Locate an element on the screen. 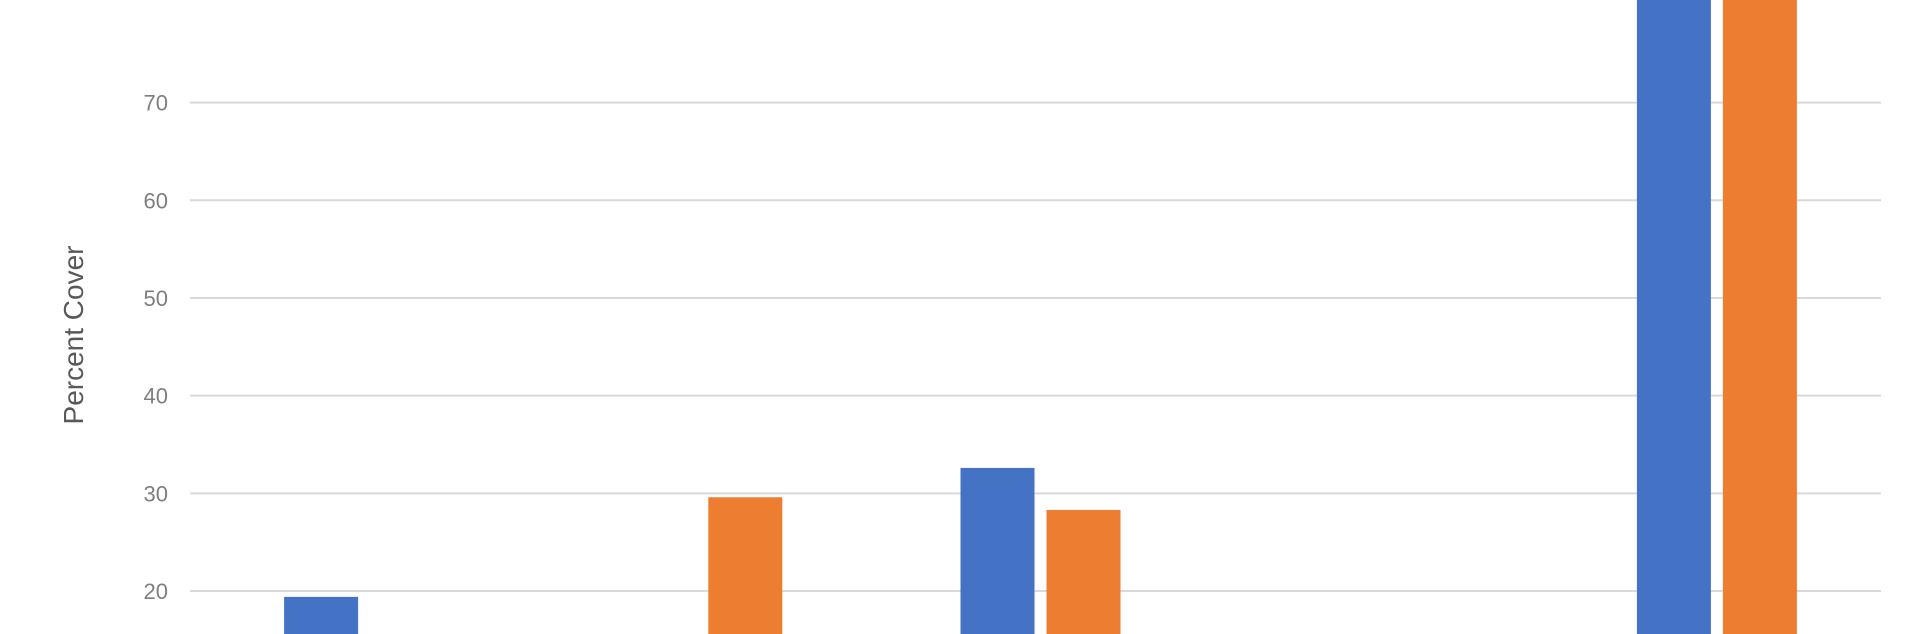 The width and height of the screenshot is (1920, 634). y-tick-label: 60 is located at coordinates (156, 200).